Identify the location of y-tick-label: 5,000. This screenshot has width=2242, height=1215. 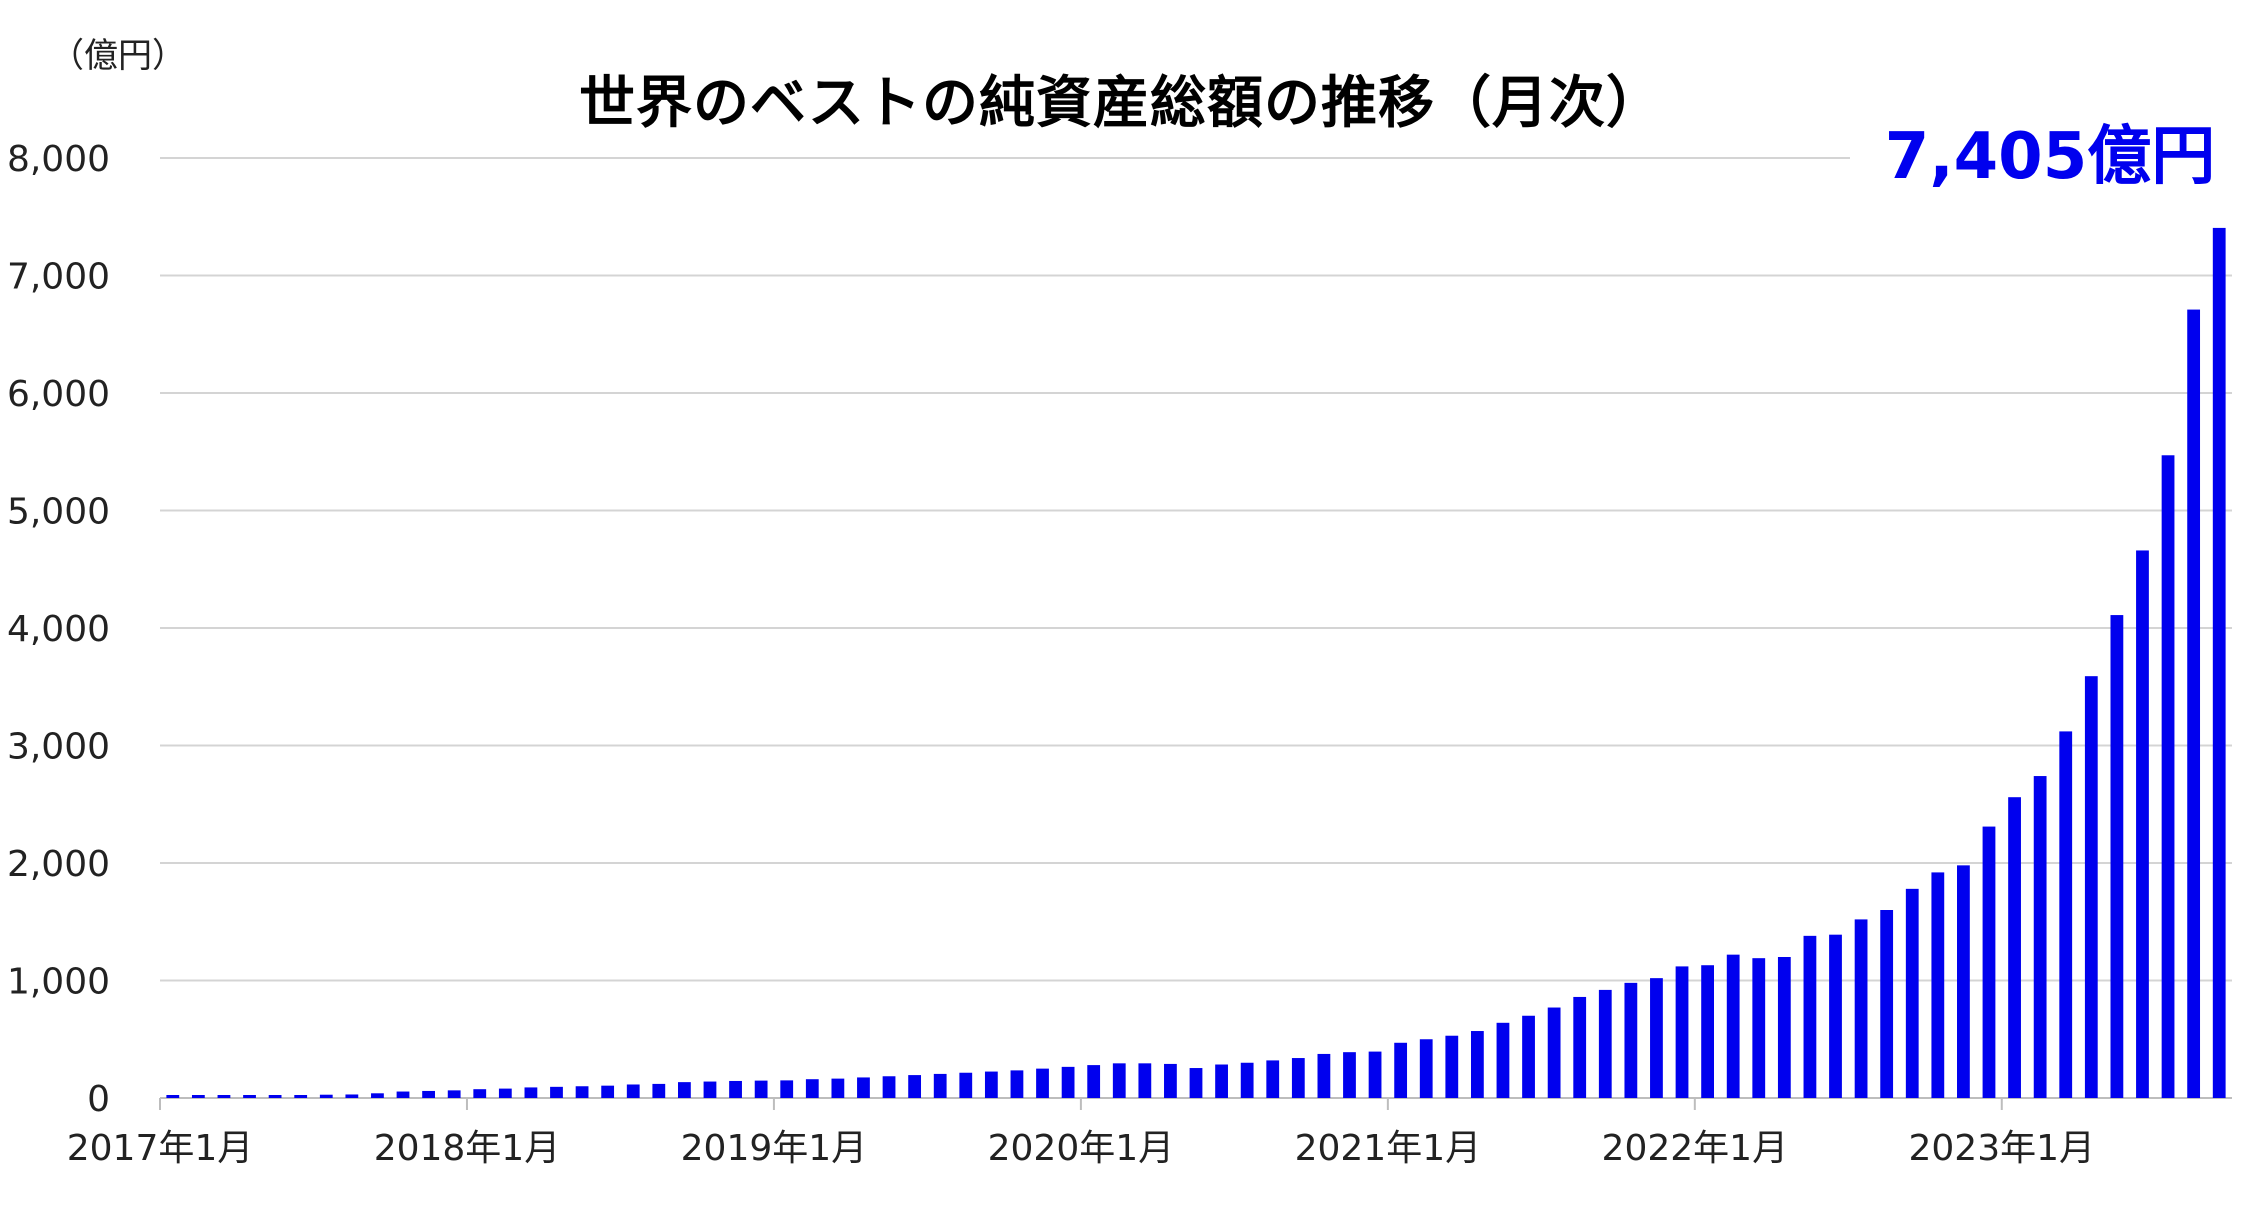
(58, 512).